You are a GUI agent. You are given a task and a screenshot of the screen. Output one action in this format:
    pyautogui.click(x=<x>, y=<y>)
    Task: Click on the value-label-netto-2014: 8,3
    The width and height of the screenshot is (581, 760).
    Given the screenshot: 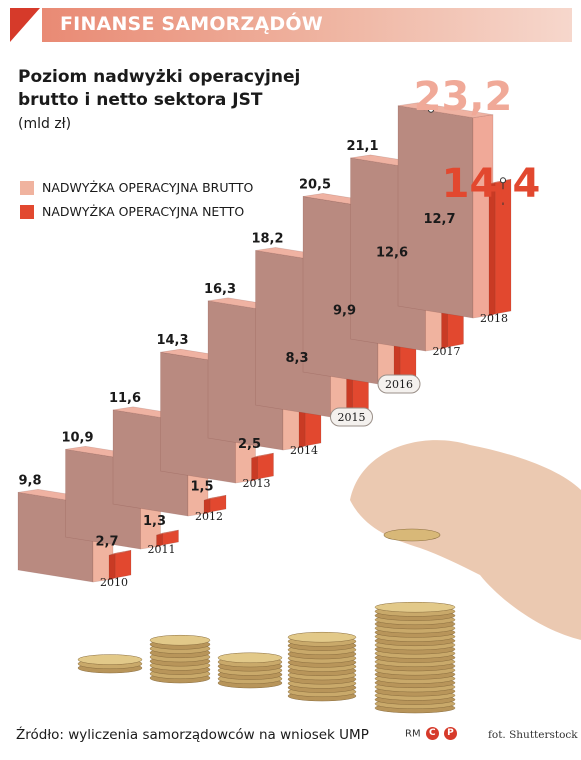 What is the action you would take?
    pyautogui.click(x=296, y=358)
    